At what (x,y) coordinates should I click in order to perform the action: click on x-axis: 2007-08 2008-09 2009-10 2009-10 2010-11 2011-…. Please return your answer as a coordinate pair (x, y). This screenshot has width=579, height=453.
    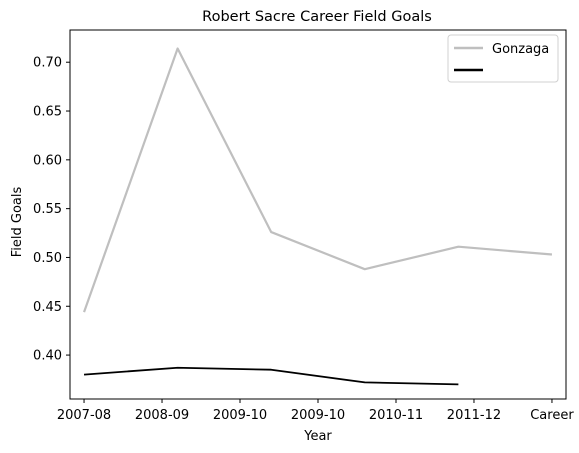
    Looking at the image, I should click on (315, 411).